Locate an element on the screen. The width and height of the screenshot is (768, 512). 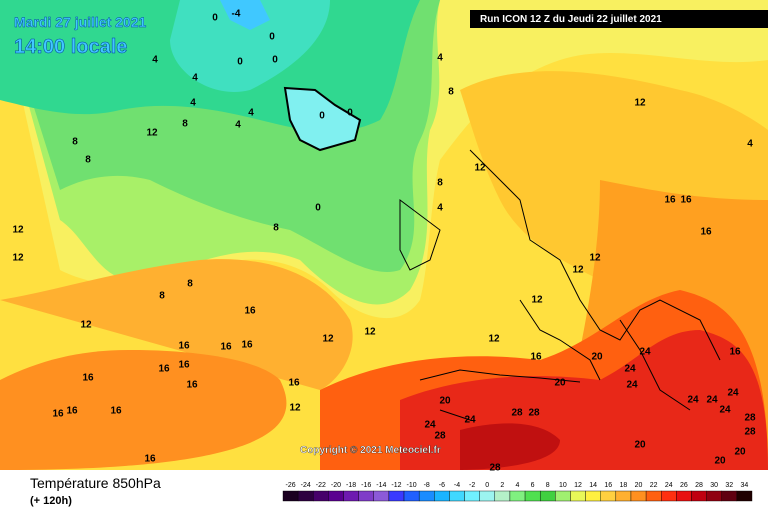
colorbar-tick: -2 is located at coordinates (472, 485).